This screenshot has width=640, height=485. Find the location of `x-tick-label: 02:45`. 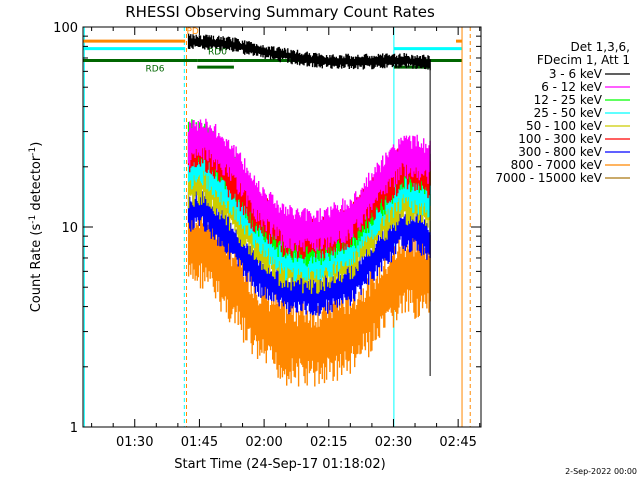

x-tick-label: 02:45 is located at coordinates (457, 442).